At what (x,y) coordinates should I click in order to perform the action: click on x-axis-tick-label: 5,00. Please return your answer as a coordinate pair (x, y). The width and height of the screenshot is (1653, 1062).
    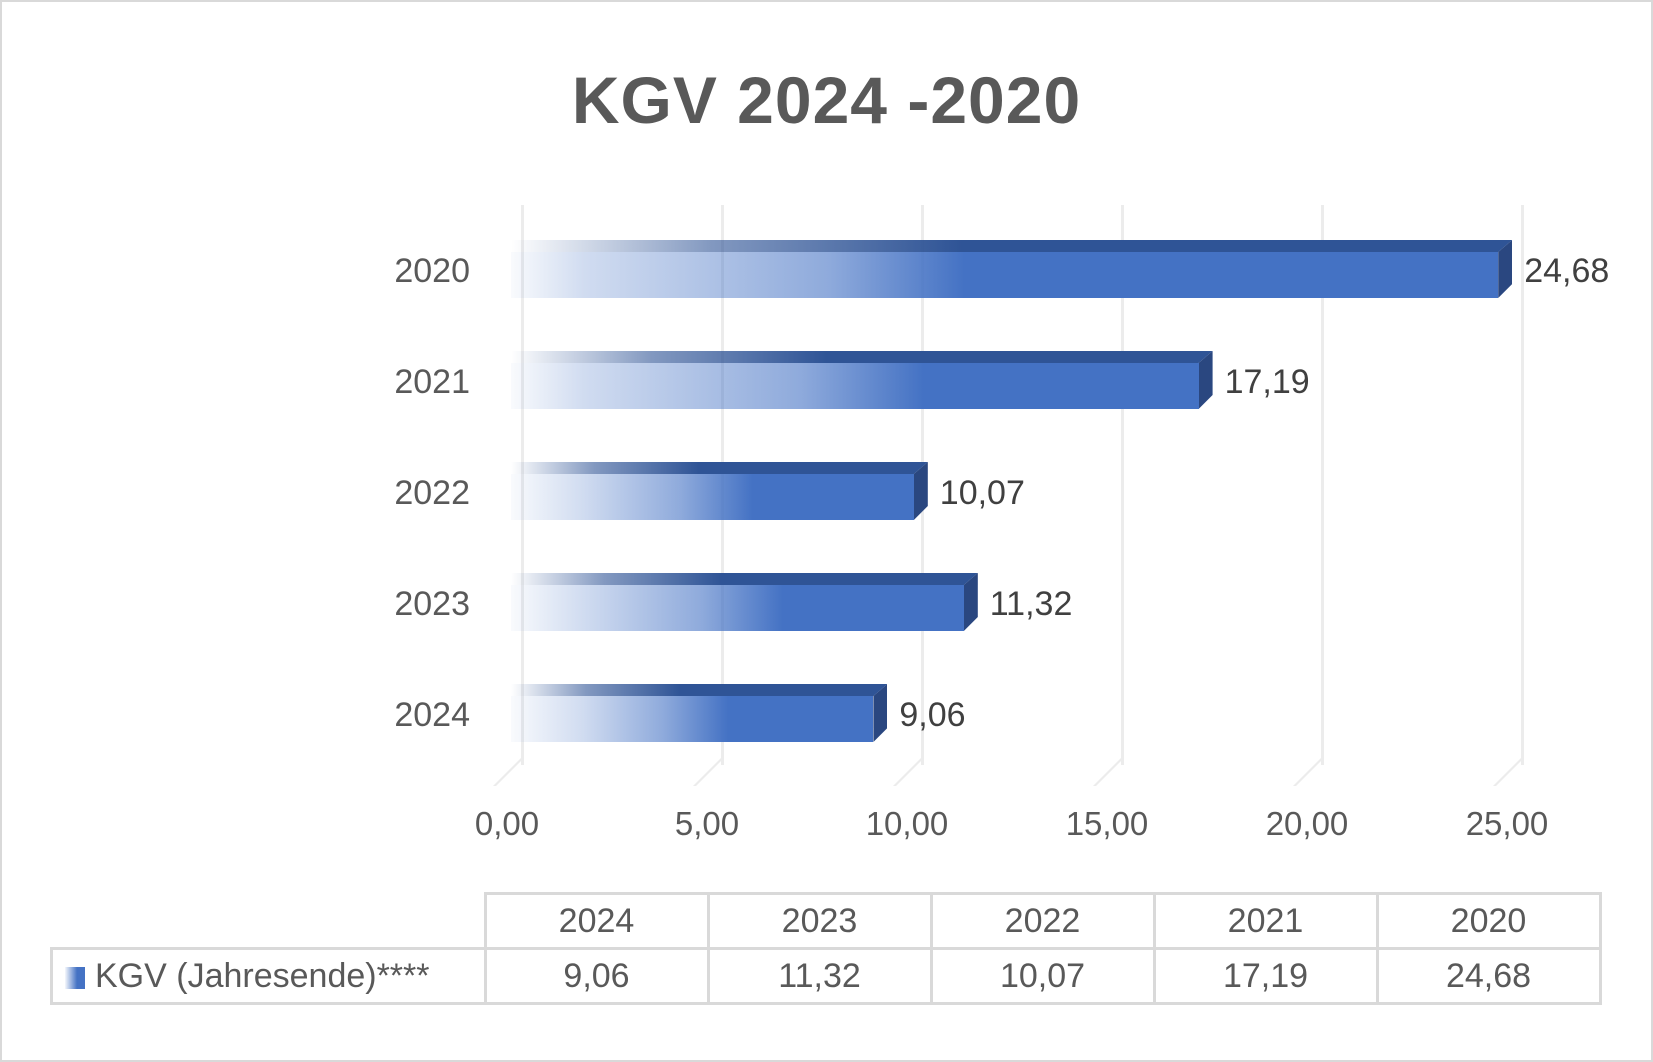
    Looking at the image, I should click on (707, 823).